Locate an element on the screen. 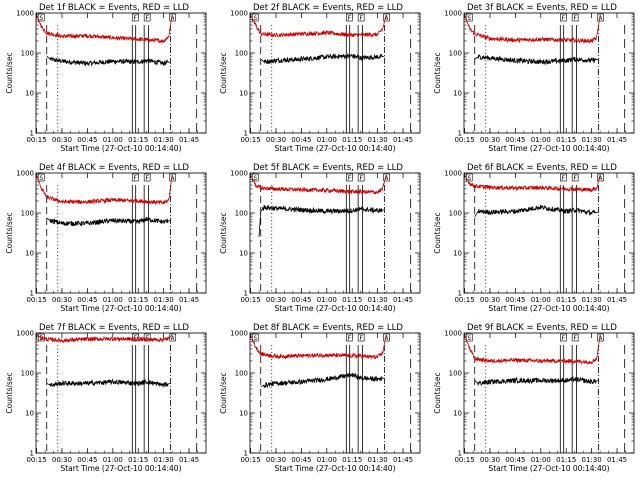  panel-title: Det 9f BLACK = Events, RED = LLD is located at coordinates (542, 328).